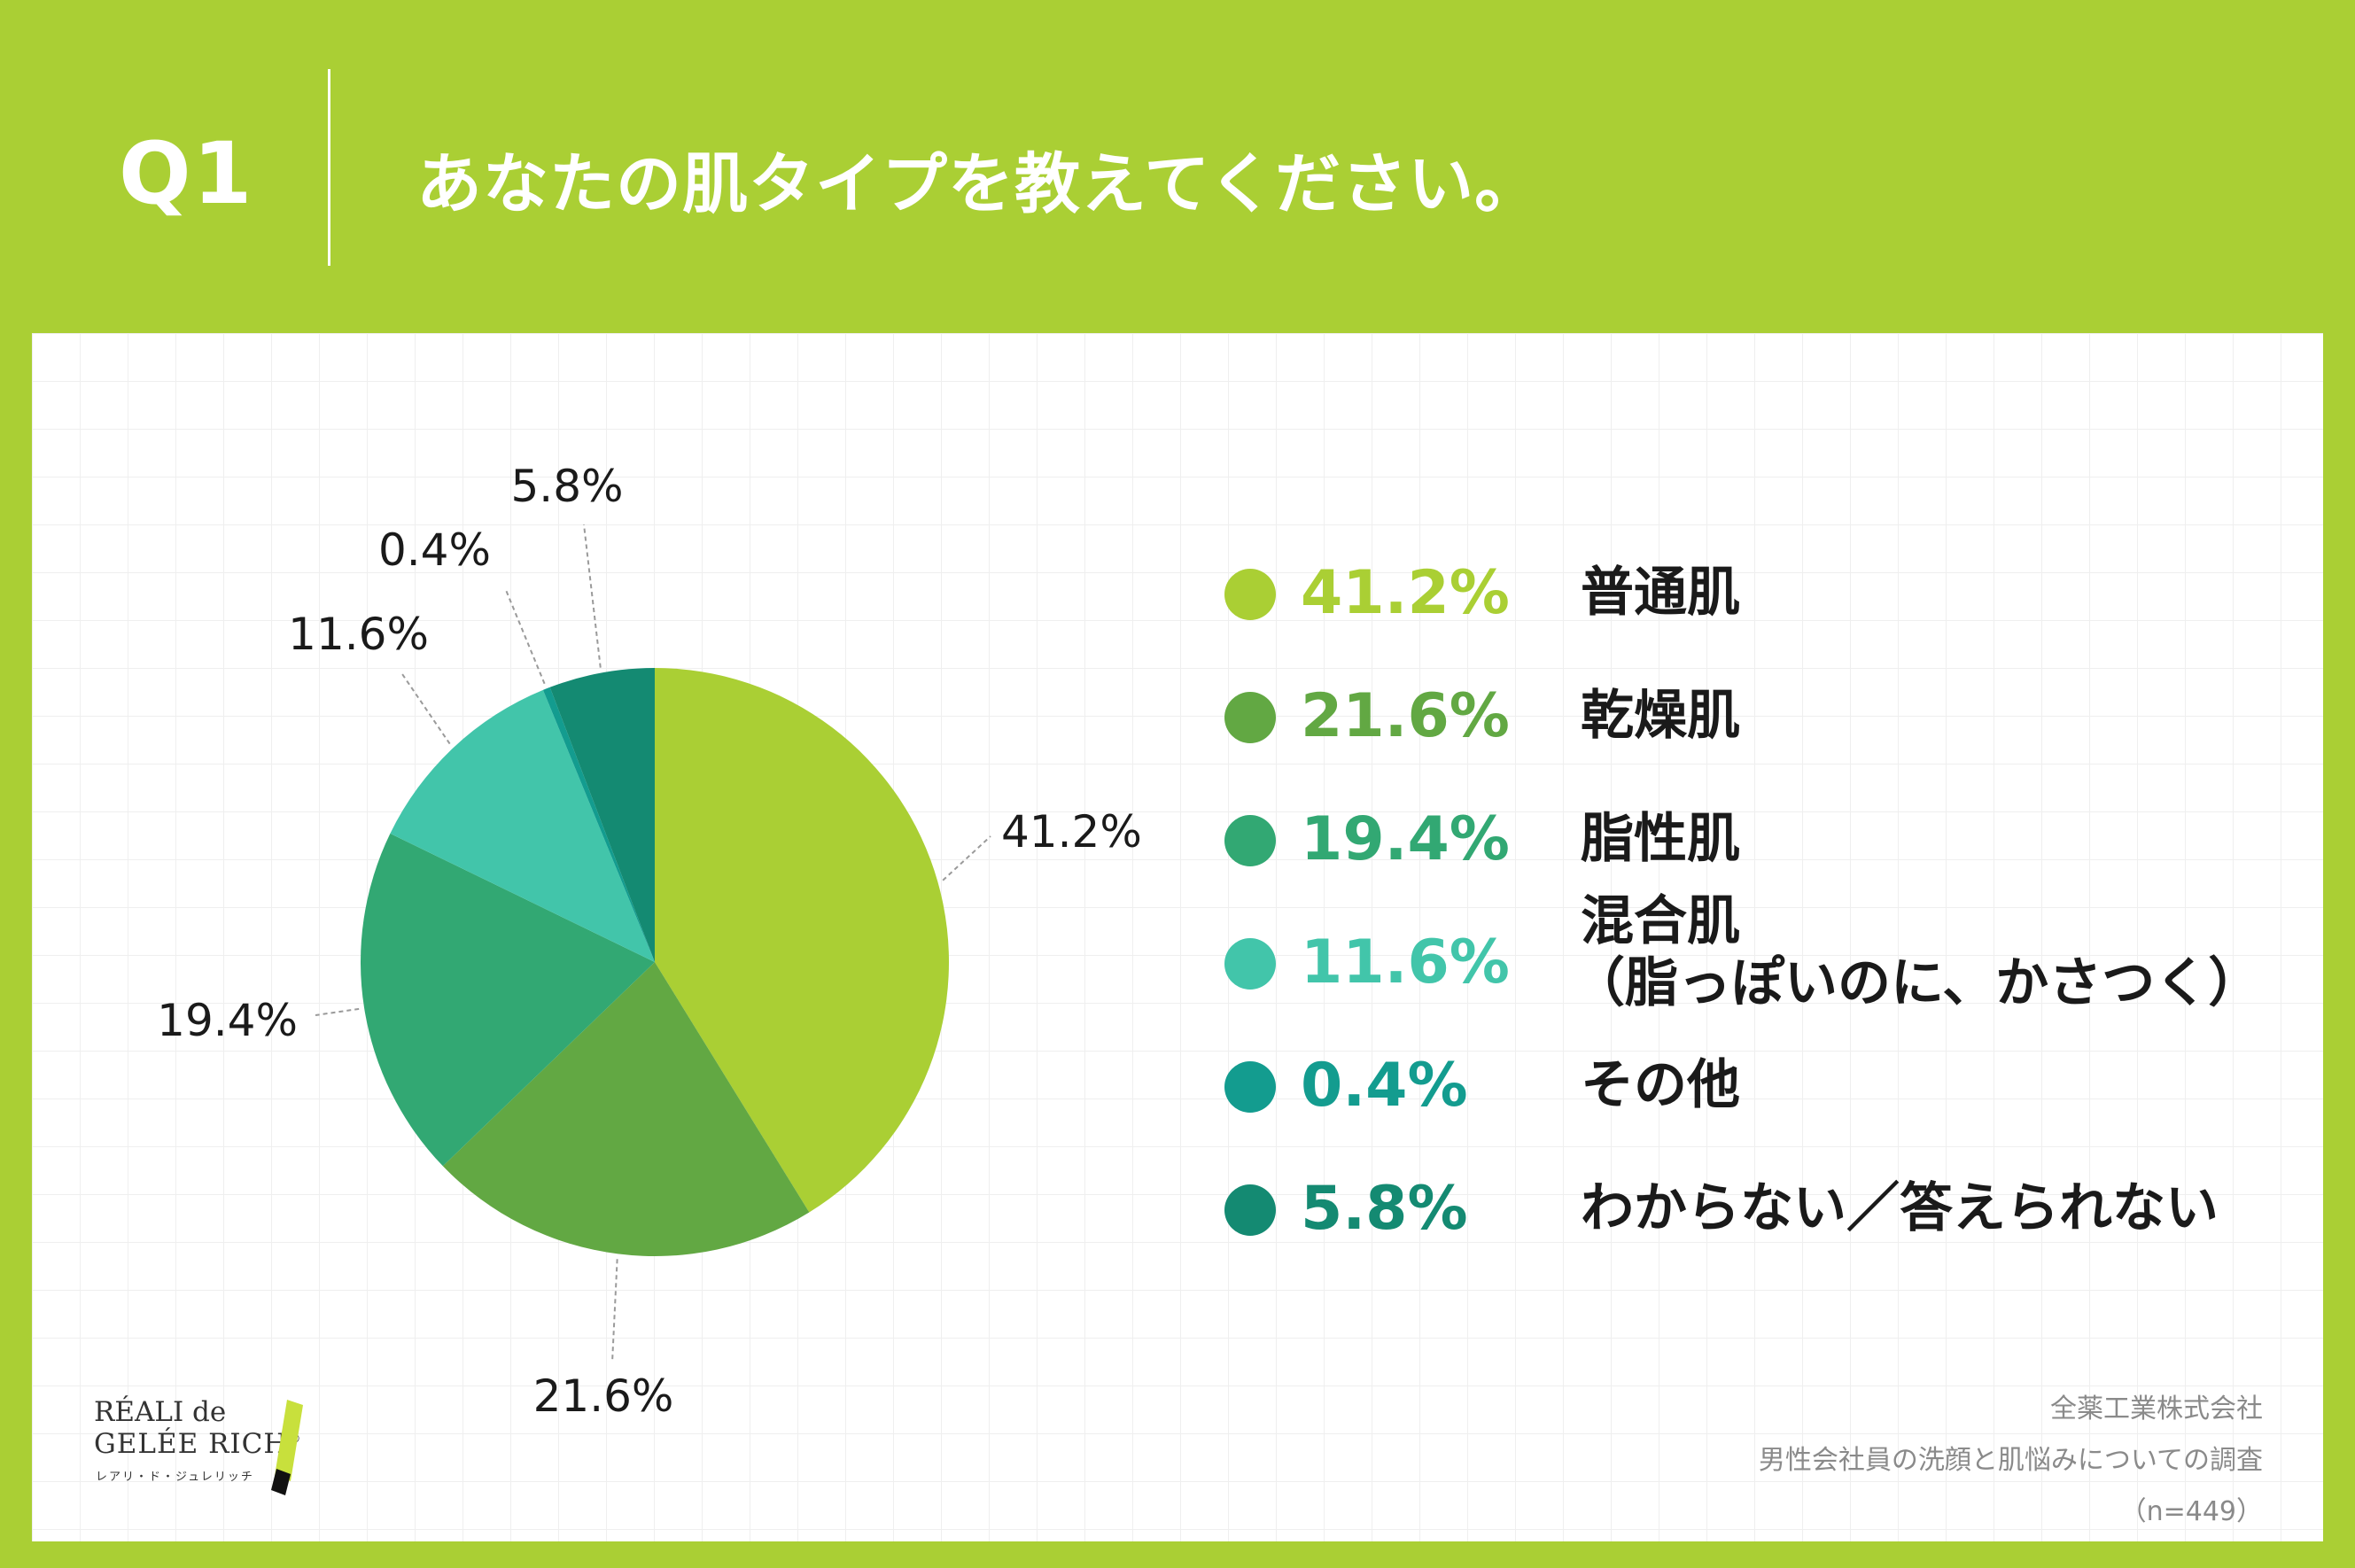 The height and width of the screenshot is (1568, 2355). What do you see at coordinates (603, 1396) in the screenshot?
I see `data-label-dry: 21.6%` at bounding box center [603, 1396].